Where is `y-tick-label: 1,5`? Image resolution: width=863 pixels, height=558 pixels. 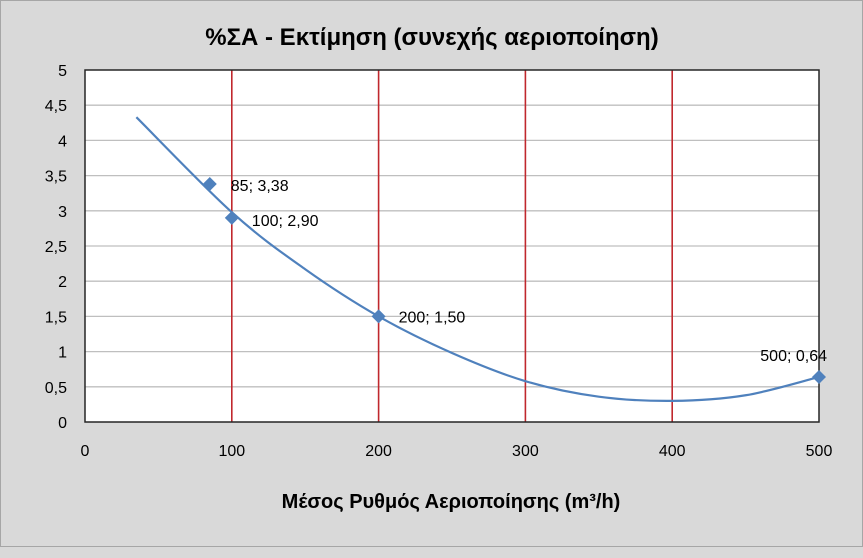
y-tick-label: 1,5 is located at coordinates (56, 317).